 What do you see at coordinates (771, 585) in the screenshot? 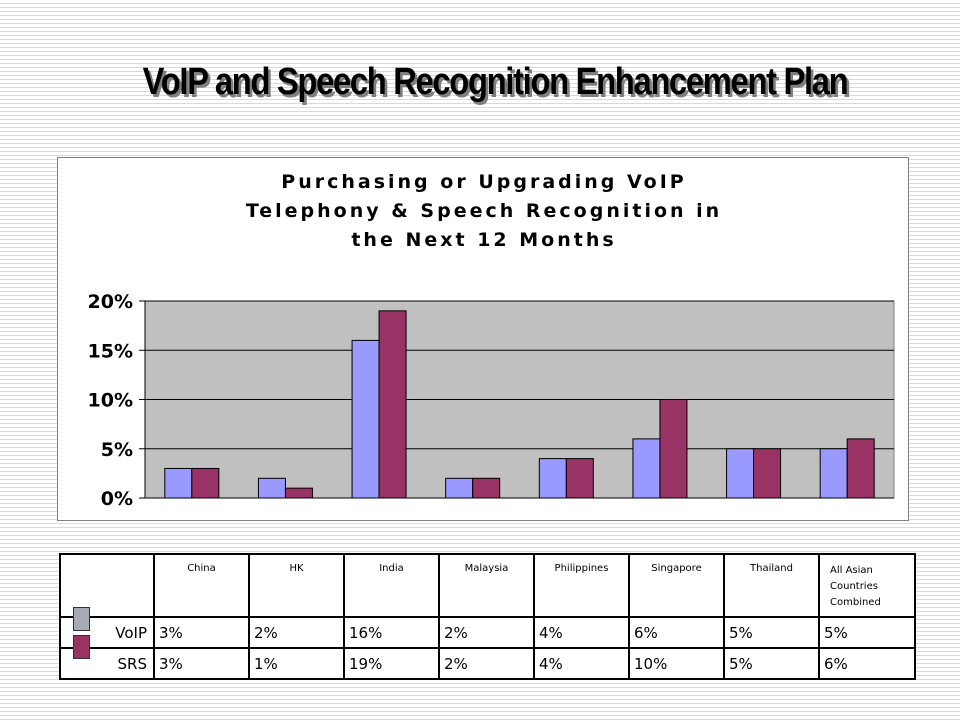
I see `header-thailand: Thailand` at bounding box center [771, 585].